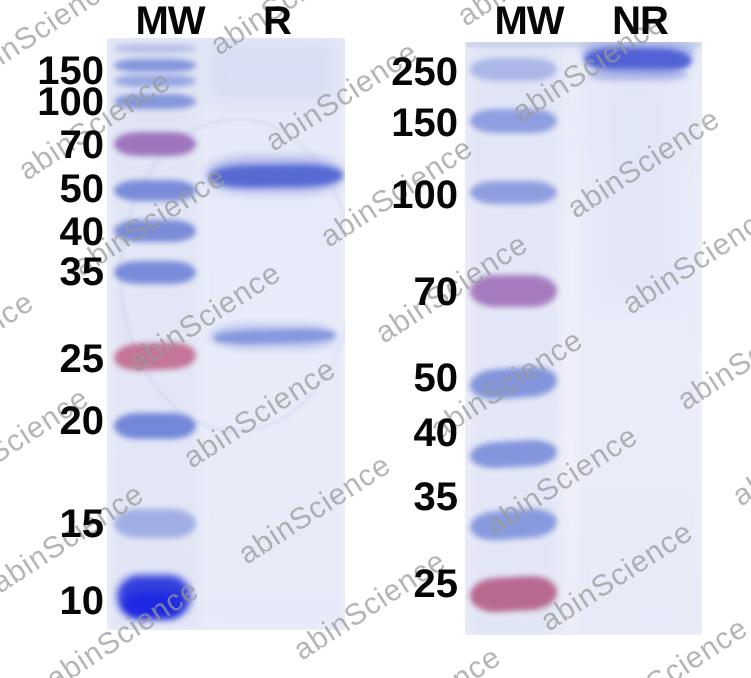 Image resolution: width=751 pixels, height=678 pixels. I want to click on lane-header-nr: NR, so click(640, 21).